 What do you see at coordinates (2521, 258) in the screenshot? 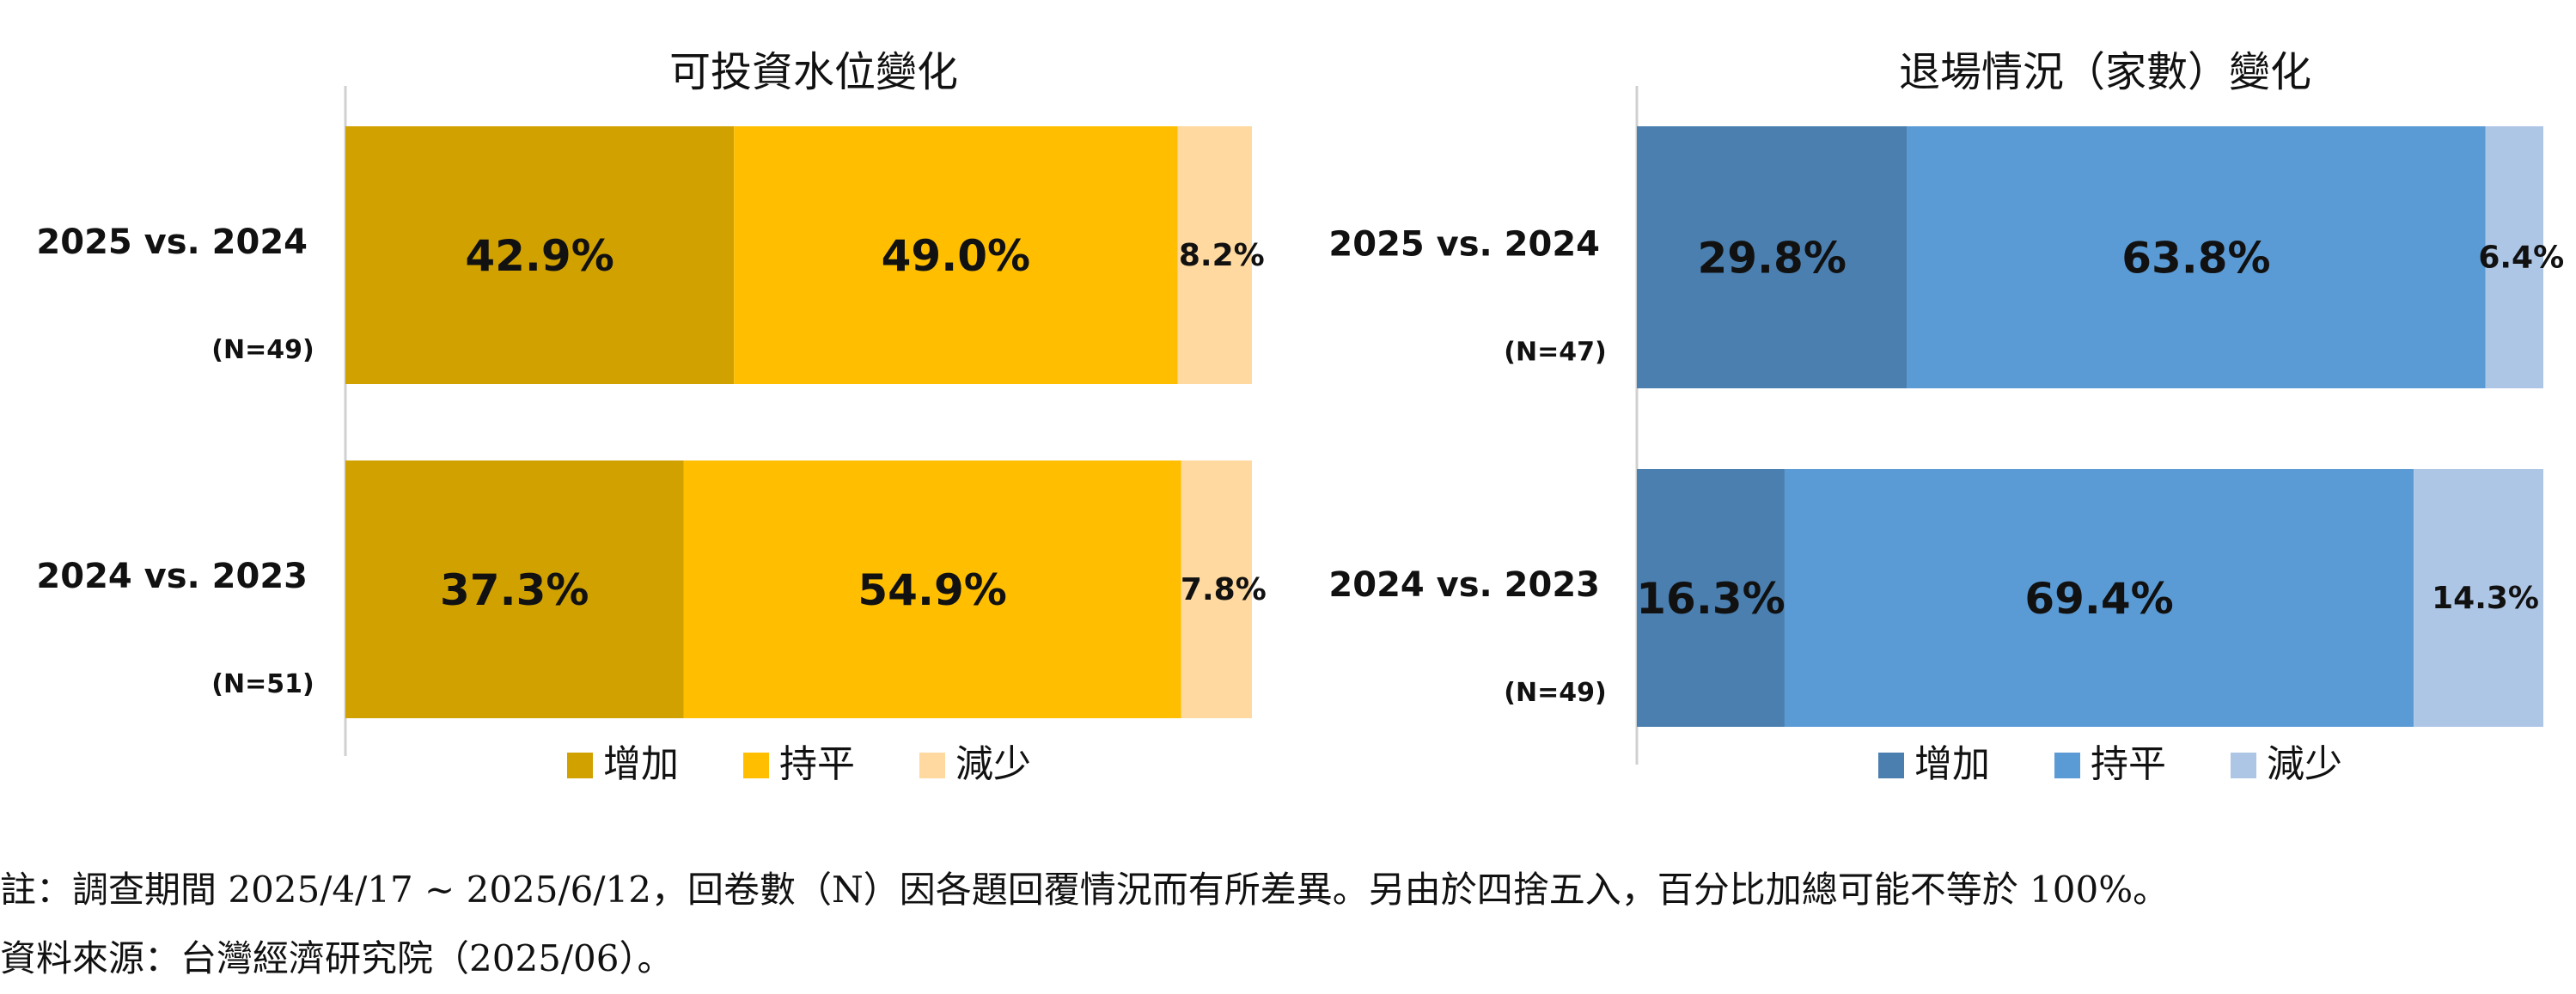
I see `data-label: 6.4%` at bounding box center [2521, 258].